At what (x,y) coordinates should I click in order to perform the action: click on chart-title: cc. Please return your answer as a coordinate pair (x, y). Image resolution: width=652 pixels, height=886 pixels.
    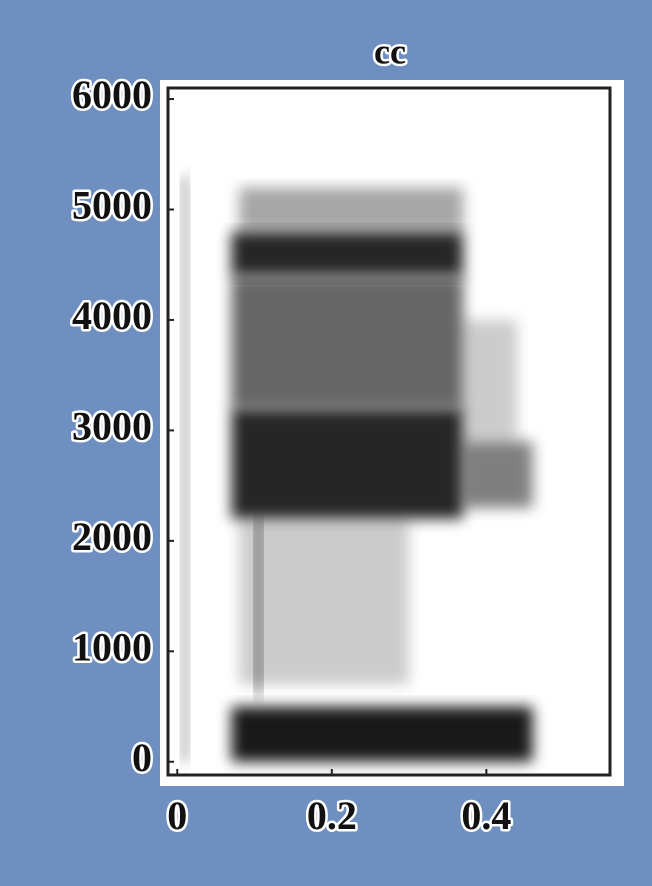
    Looking at the image, I should click on (390, 51).